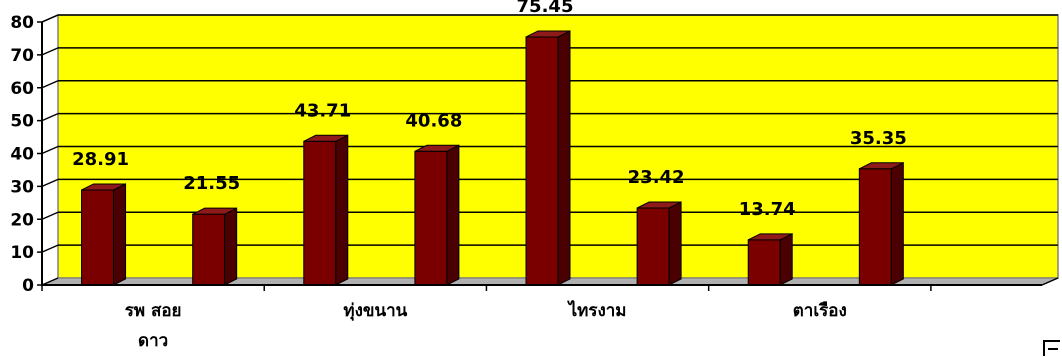  What do you see at coordinates (375, 311) in the screenshot?
I see `category-label: ทุ่งขนาน` at bounding box center [375, 311].